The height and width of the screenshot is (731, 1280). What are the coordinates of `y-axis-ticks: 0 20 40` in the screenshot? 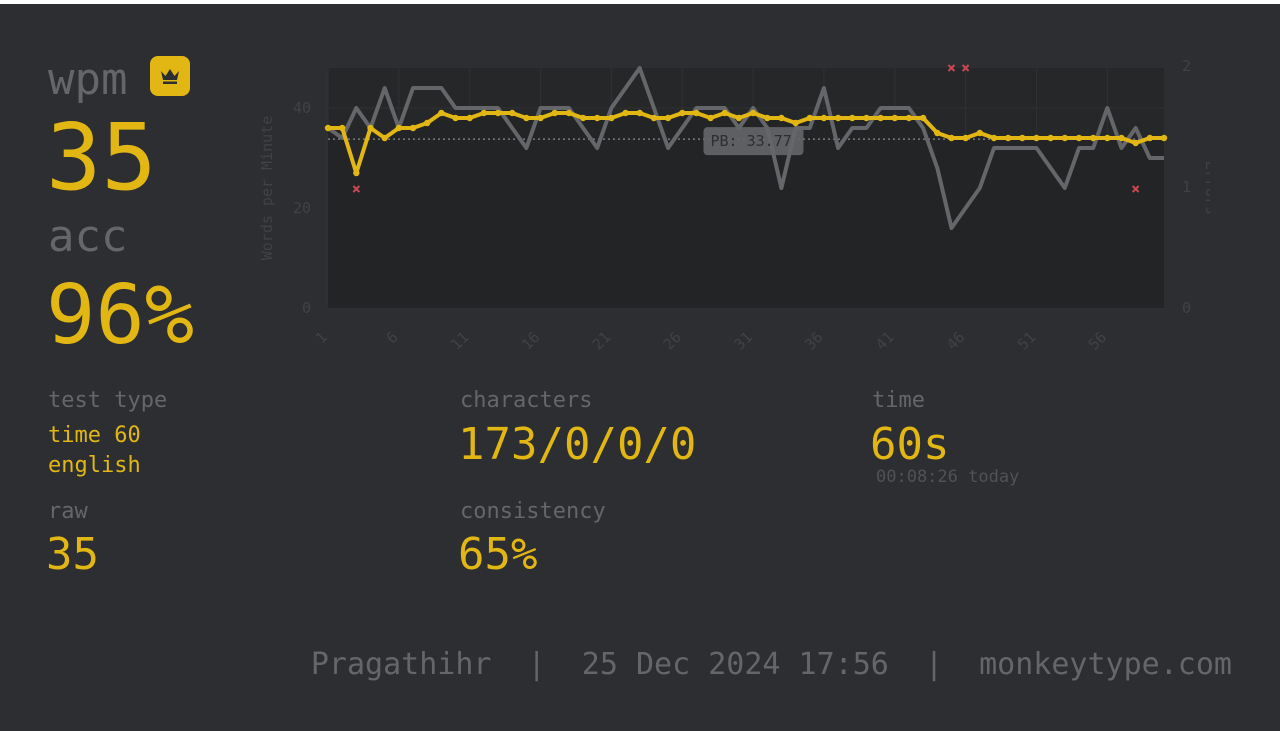 It's located at (302, 208).